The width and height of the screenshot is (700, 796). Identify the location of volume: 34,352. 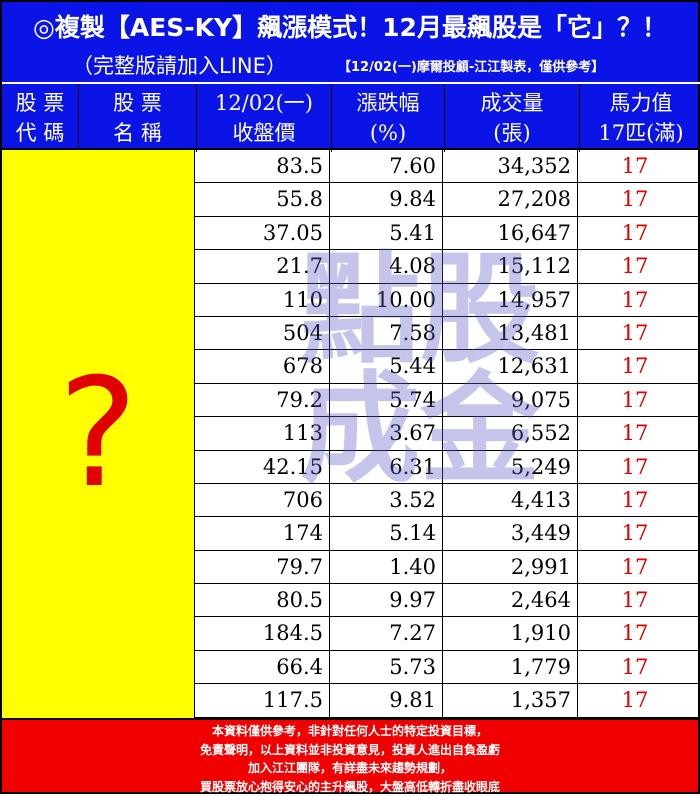
(510, 166).